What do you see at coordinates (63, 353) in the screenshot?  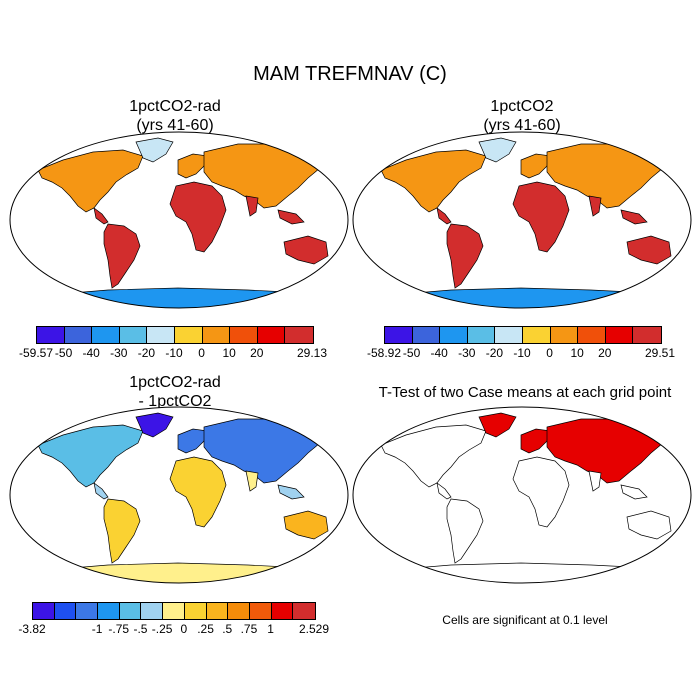 I see `panel1-colorbar-label: -50` at bounding box center [63, 353].